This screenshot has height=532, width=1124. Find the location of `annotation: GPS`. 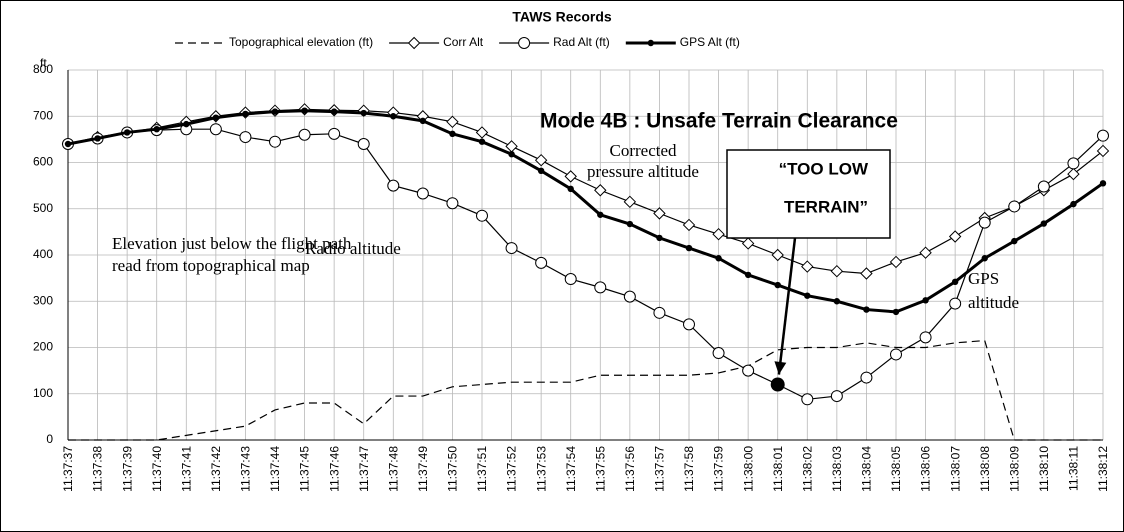

annotation: GPS is located at coordinates (983, 278).